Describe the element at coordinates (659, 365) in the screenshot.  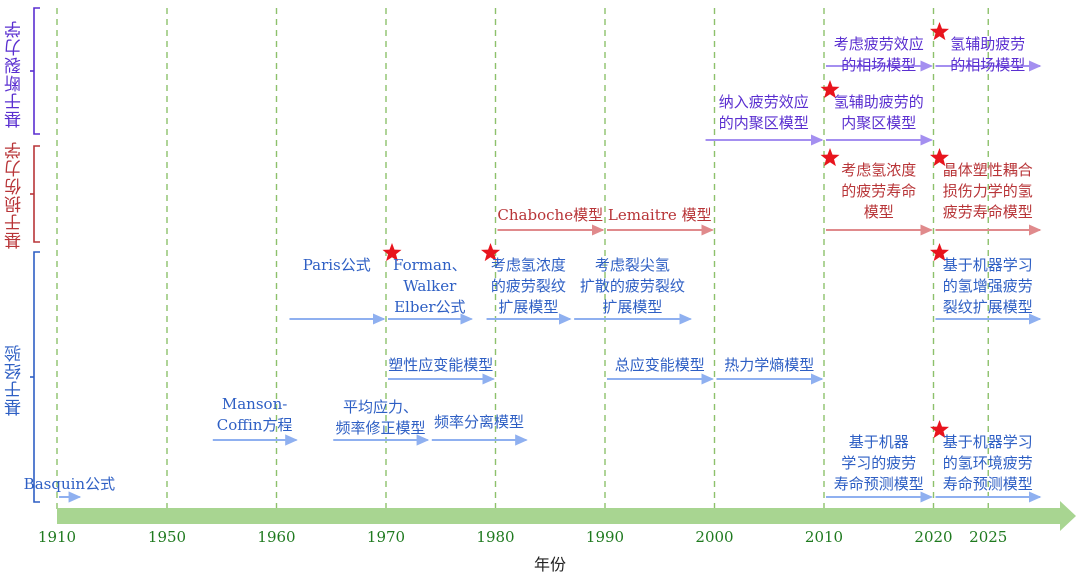
I see `timeline-item-14: 总应变能模型` at that location.